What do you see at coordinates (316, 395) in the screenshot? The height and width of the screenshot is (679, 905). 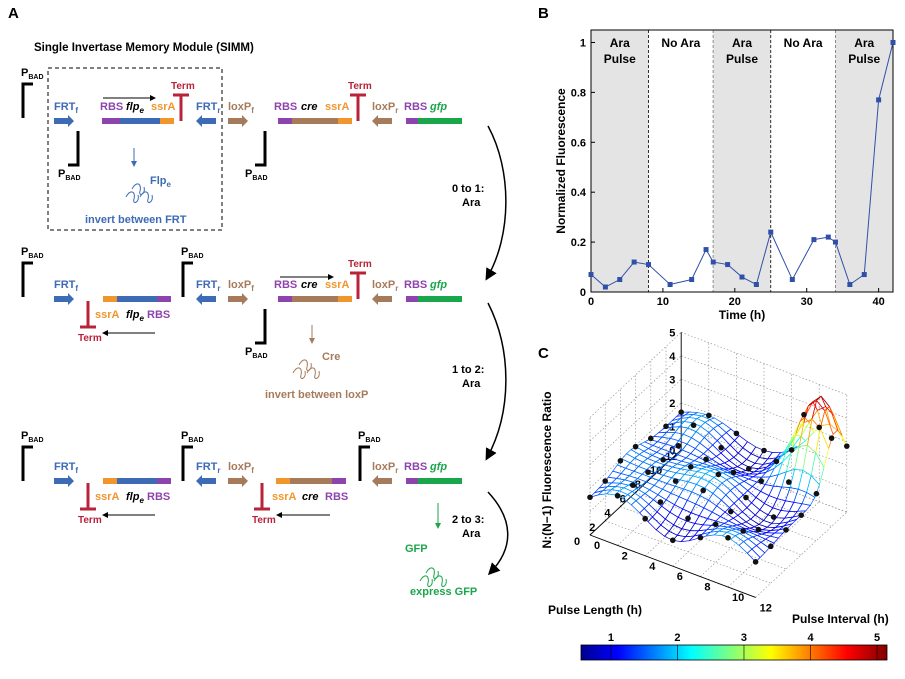 I see `invert-loxp-caption: invert between loxP` at bounding box center [316, 395].